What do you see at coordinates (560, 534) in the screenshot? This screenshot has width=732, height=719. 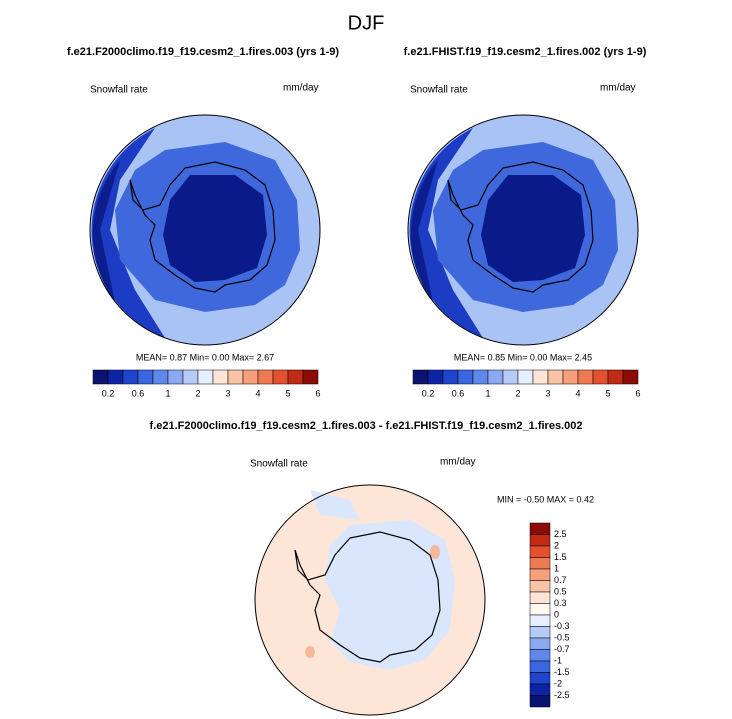 I see `colorbar-label: 2.5` at bounding box center [560, 534].